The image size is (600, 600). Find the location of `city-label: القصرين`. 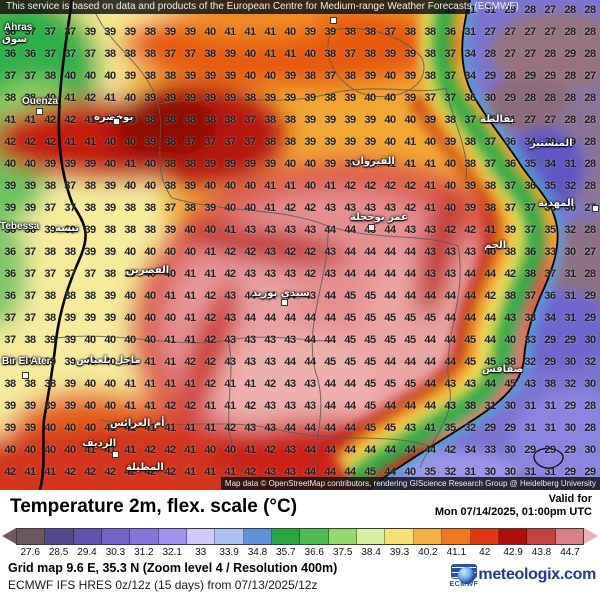

city-label: القصرين is located at coordinates (148, 270).